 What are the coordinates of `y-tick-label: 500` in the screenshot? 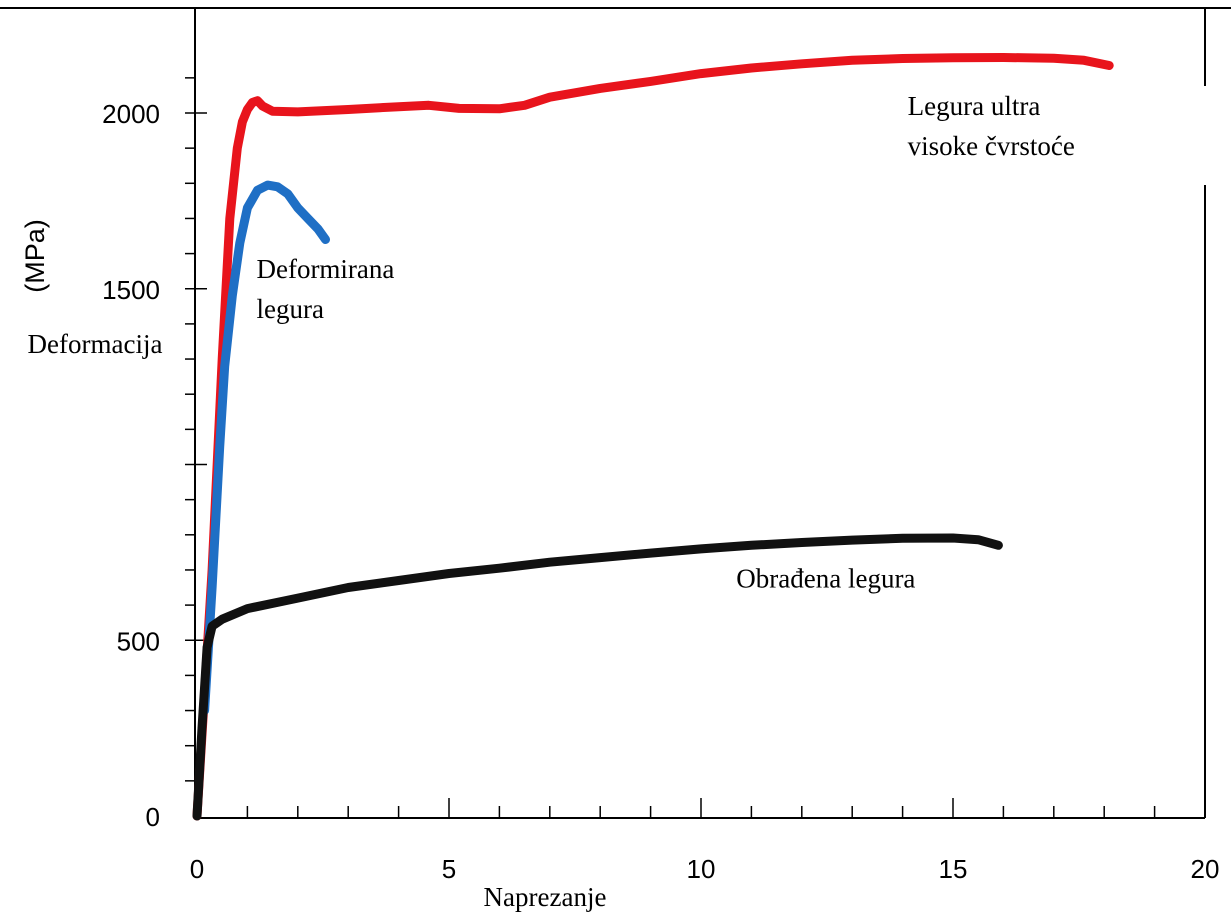 It's located at (138, 641).